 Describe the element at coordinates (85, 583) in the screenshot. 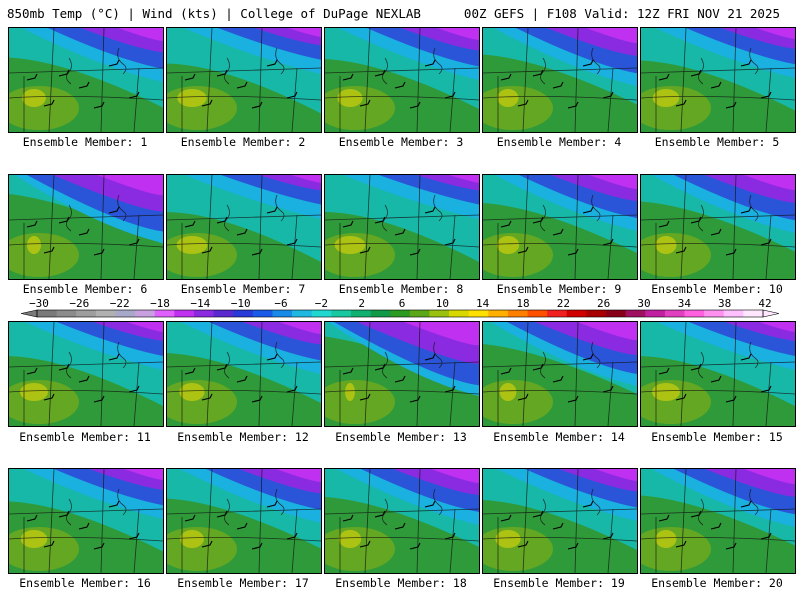

I see `member-caption: Ensemble Member: 16` at that location.